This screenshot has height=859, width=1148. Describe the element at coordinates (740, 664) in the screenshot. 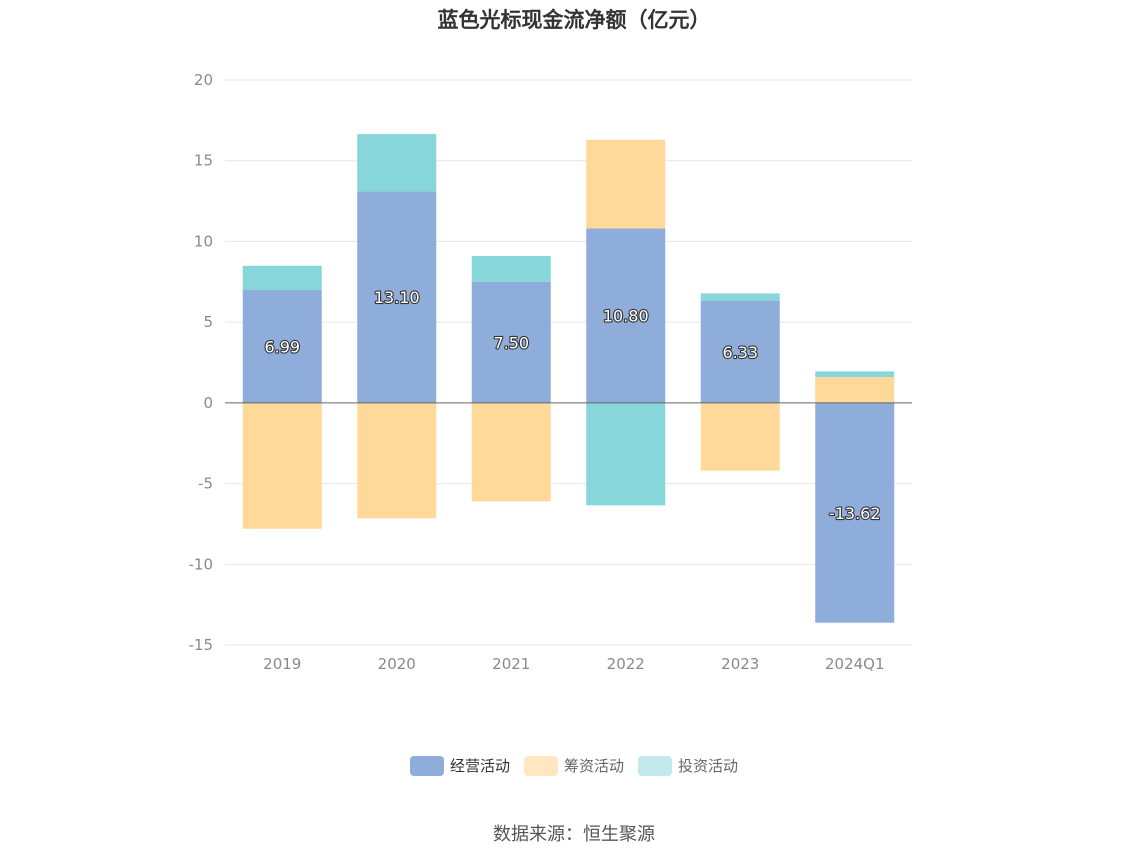

I see `x-tick-label: 2023` at that location.